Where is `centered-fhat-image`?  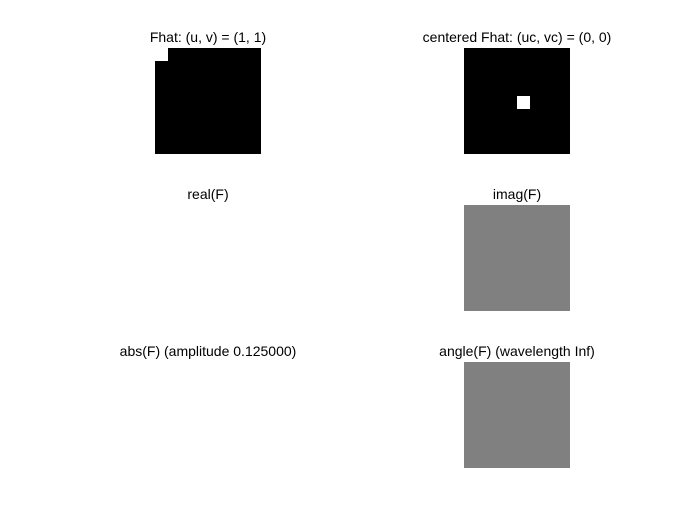 centered-fhat-image is located at coordinates (517, 101).